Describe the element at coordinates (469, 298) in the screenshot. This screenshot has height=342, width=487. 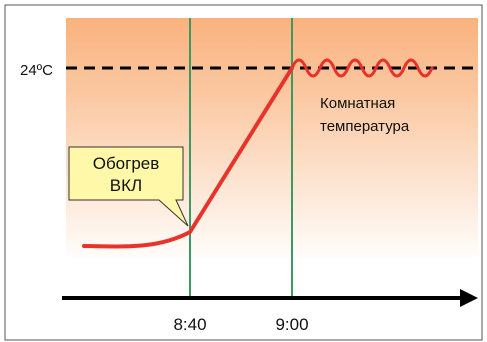
I see `time-axis-arrowhead` at that location.